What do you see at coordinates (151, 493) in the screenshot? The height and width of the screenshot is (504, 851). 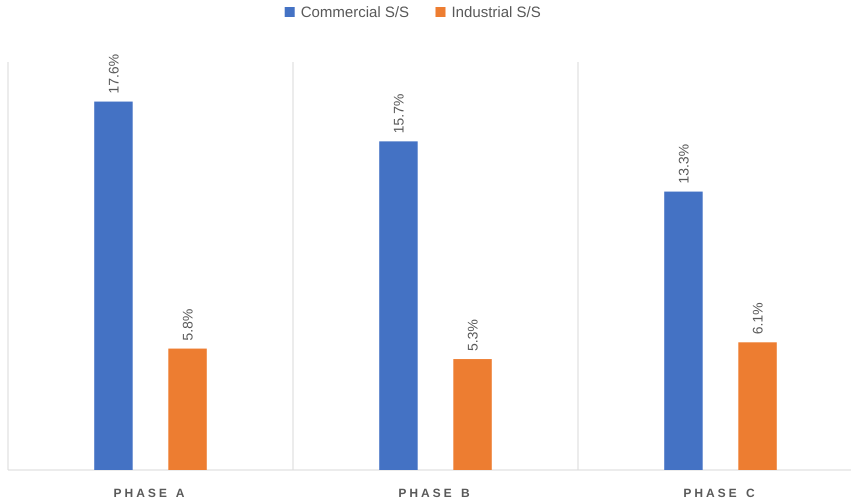 I see `x-tick-label: PHASE A` at bounding box center [151, 493].